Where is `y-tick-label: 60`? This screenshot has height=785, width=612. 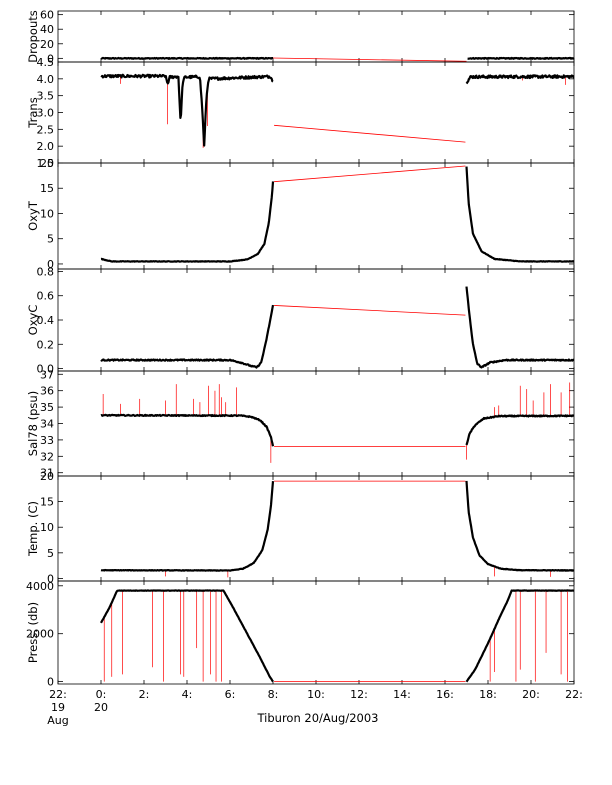 y-tick-label: 60 is located at coordinates (47, 15).